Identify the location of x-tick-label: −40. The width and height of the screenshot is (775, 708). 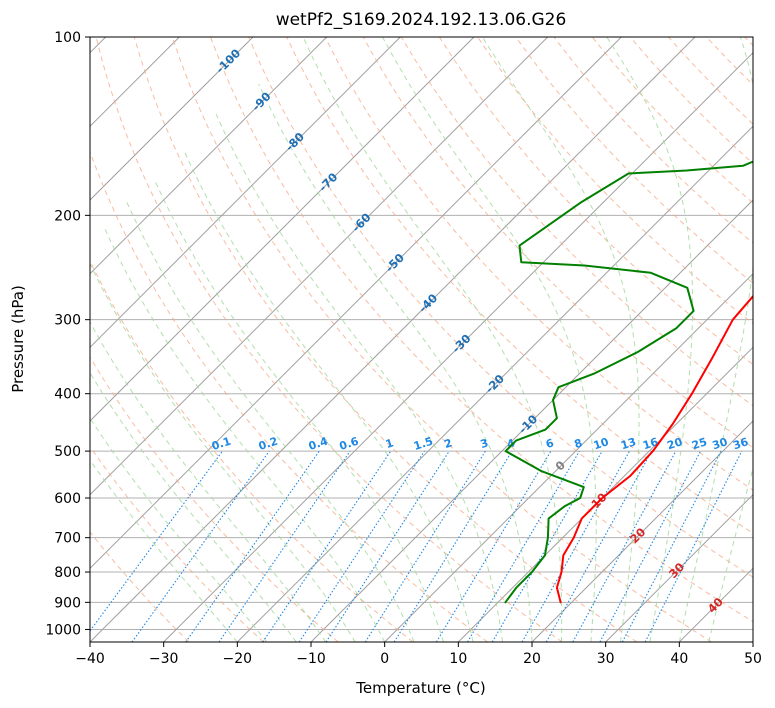
(90, 659).